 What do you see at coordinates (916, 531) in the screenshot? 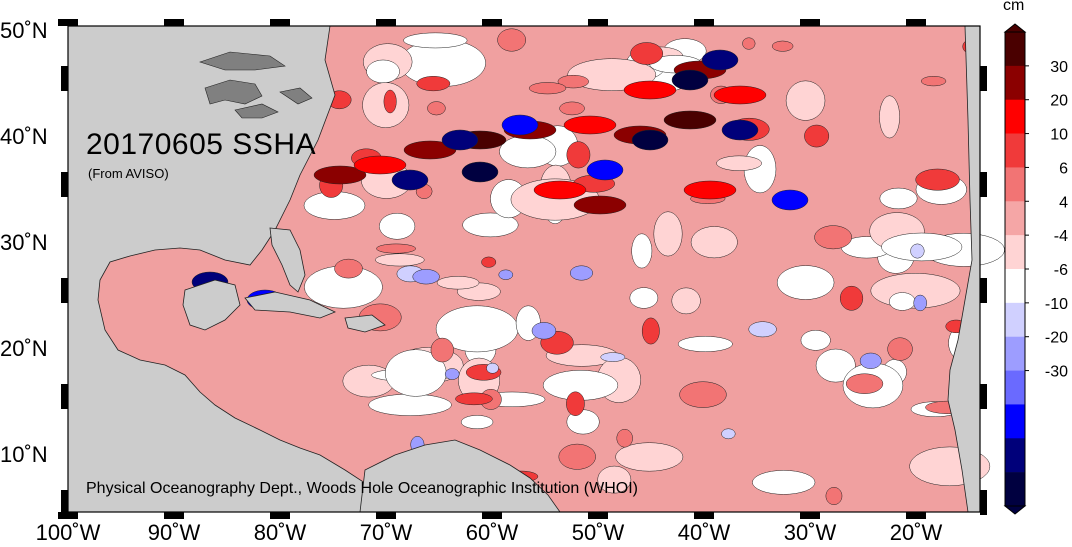
I see `longitude-label: 20˚W` at bounding box center [916, 531].